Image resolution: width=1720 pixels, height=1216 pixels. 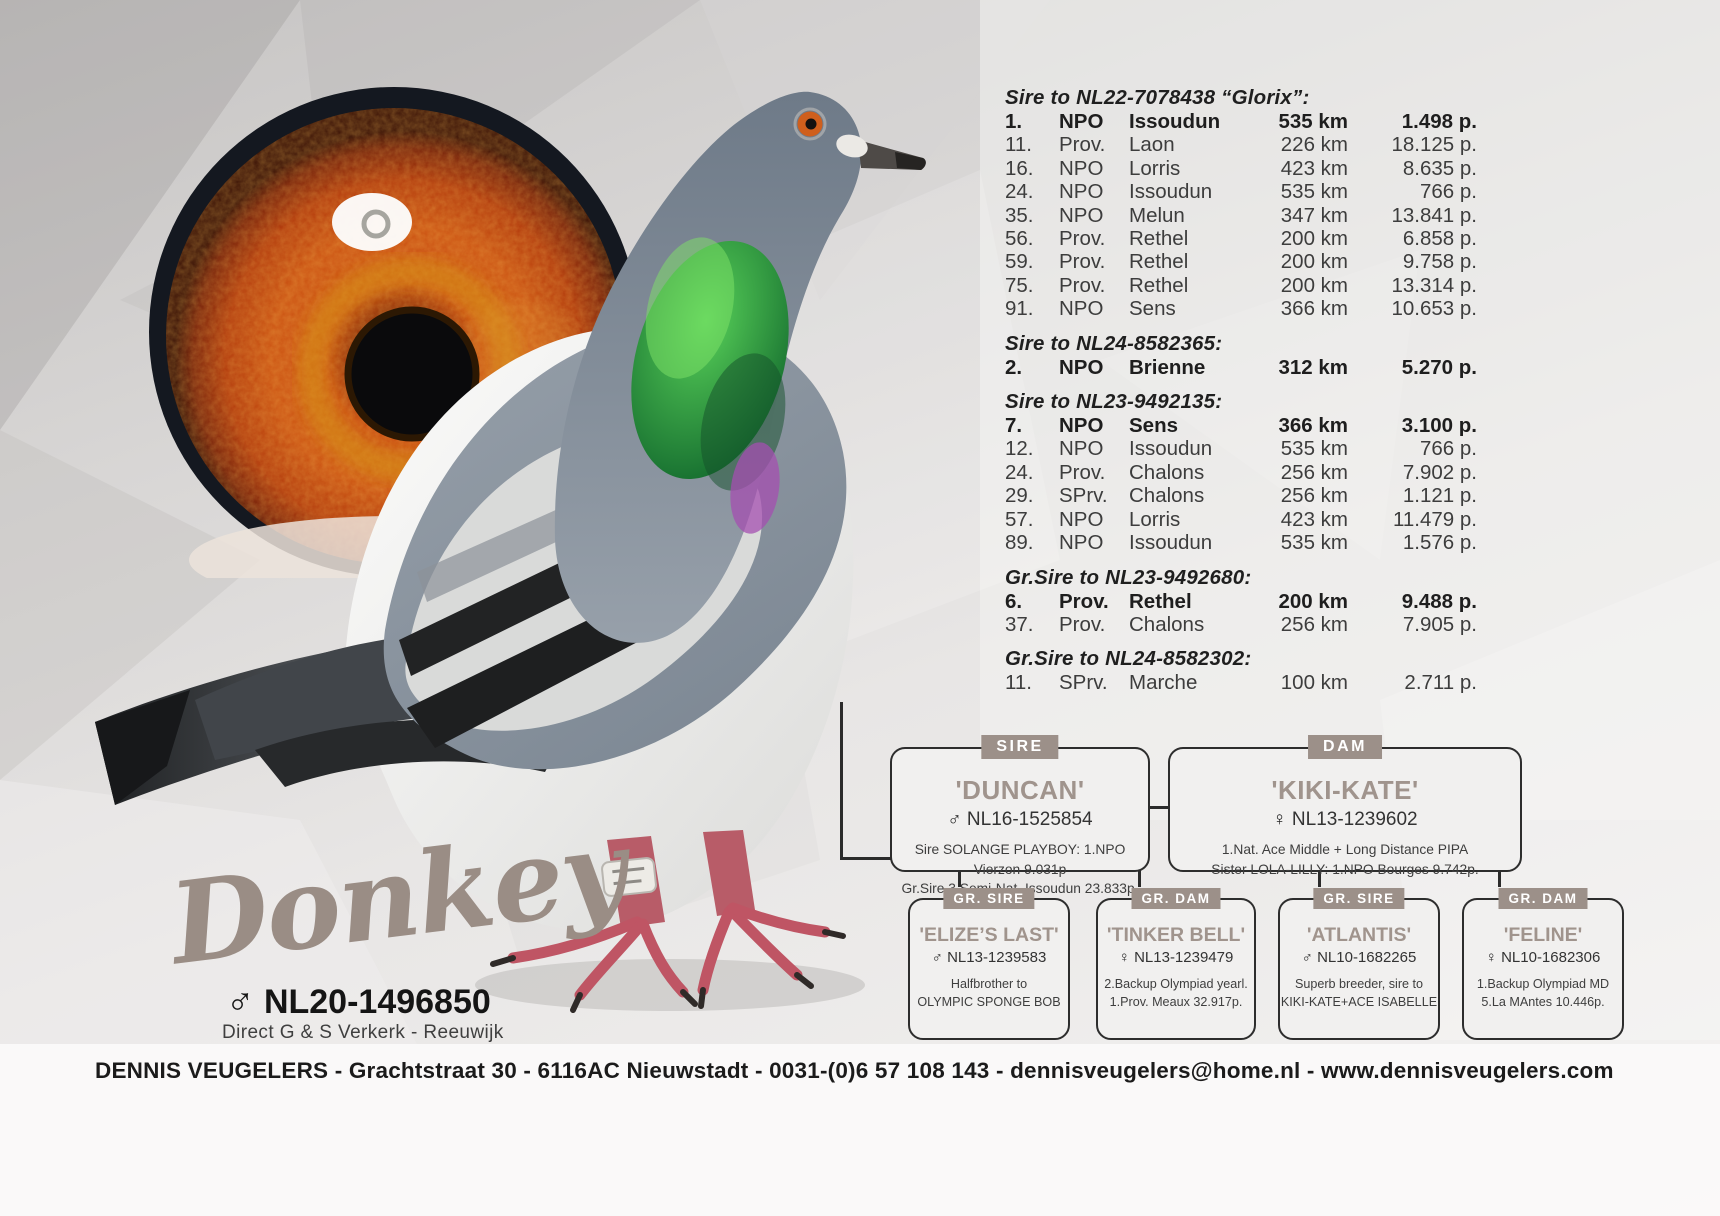 What do you see at coordinates (1543, 993) in the screenshot?
I see `pigeon-description: 1.Backup Olympiad MD 5.La MAntes 10.446p.` at bounding box center [1543, 993].